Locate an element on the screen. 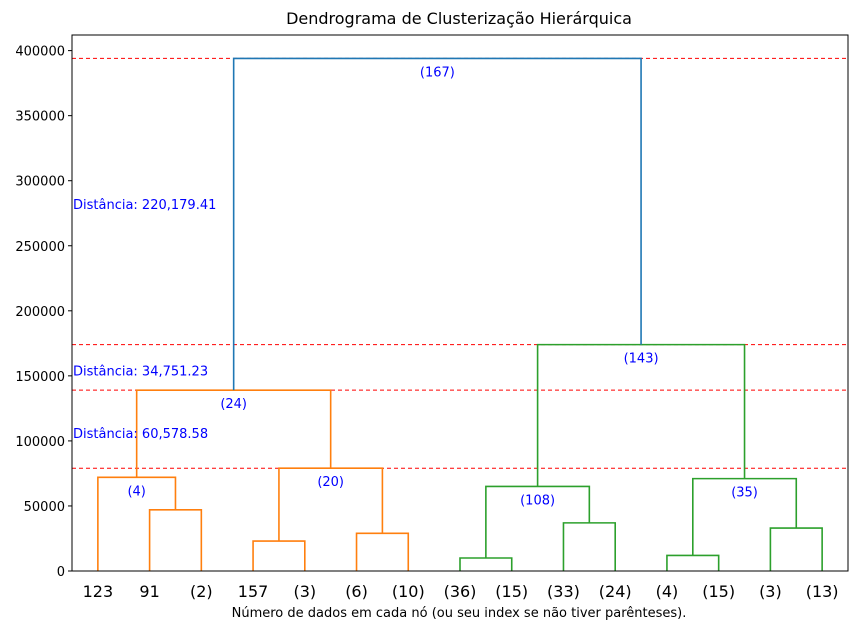  leaf-label: (4) is located at coordinates (667, 591).